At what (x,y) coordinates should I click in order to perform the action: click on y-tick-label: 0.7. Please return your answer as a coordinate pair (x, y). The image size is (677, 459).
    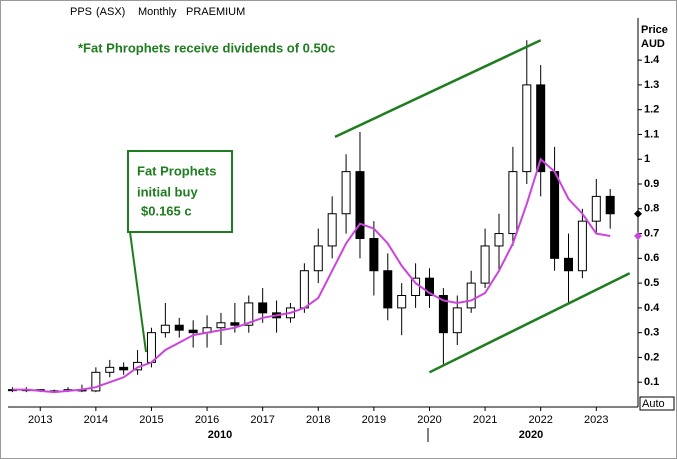
    Looking at the image, I should click on (651, 233).